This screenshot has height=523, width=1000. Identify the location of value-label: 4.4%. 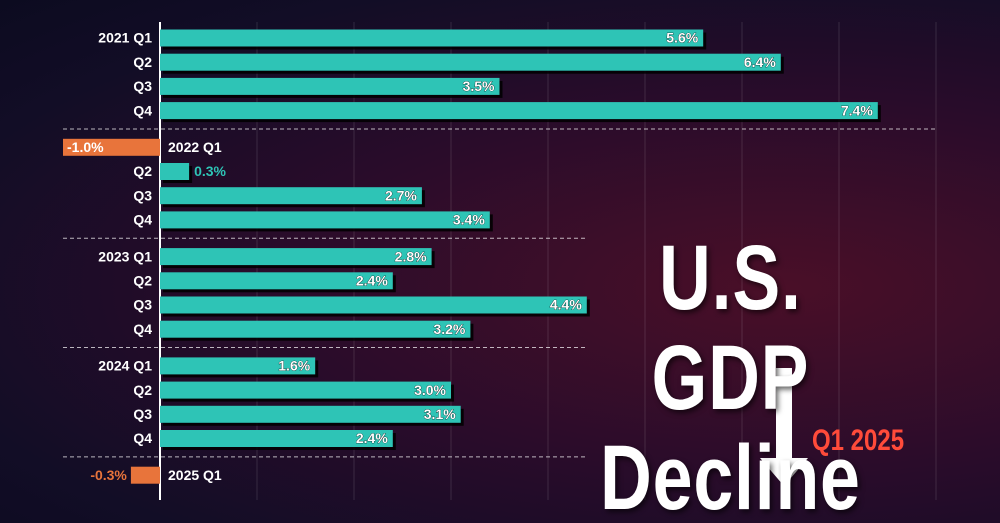
(566, 305).